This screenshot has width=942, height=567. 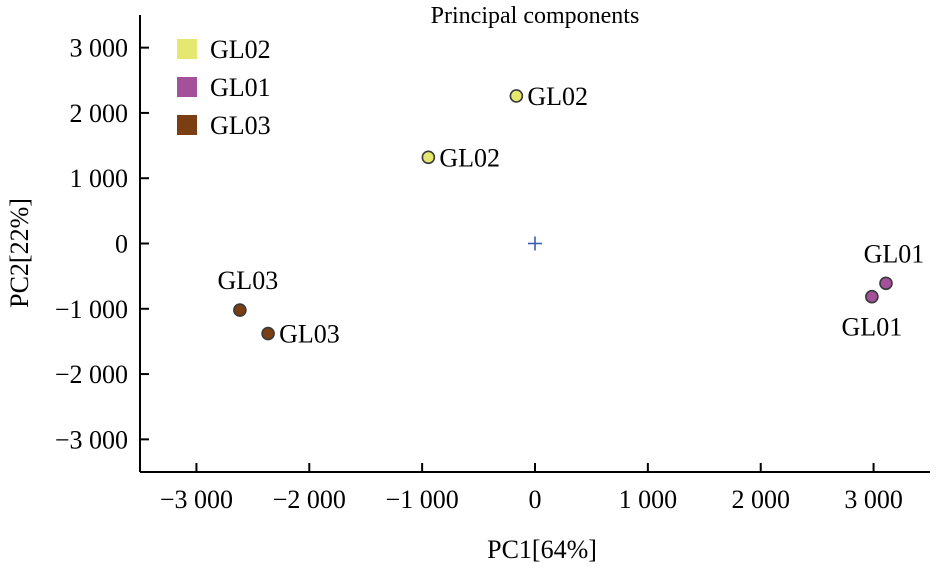 I want to click on x-axis-title: PC1[64%], so click(x=542, y=549).